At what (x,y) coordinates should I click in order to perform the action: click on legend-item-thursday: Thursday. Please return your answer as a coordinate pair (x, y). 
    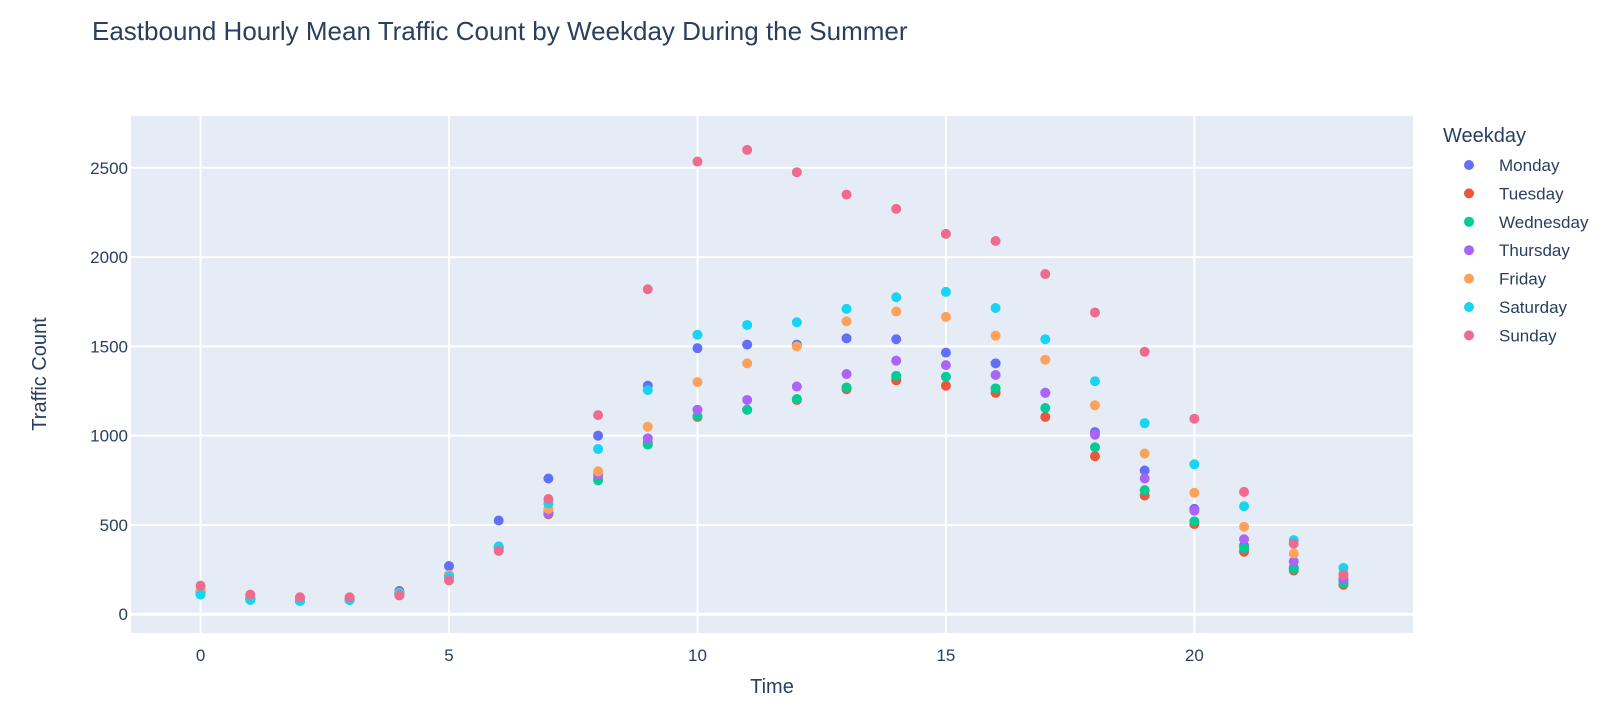
    Looking at the image, I should click on (1517, 250).